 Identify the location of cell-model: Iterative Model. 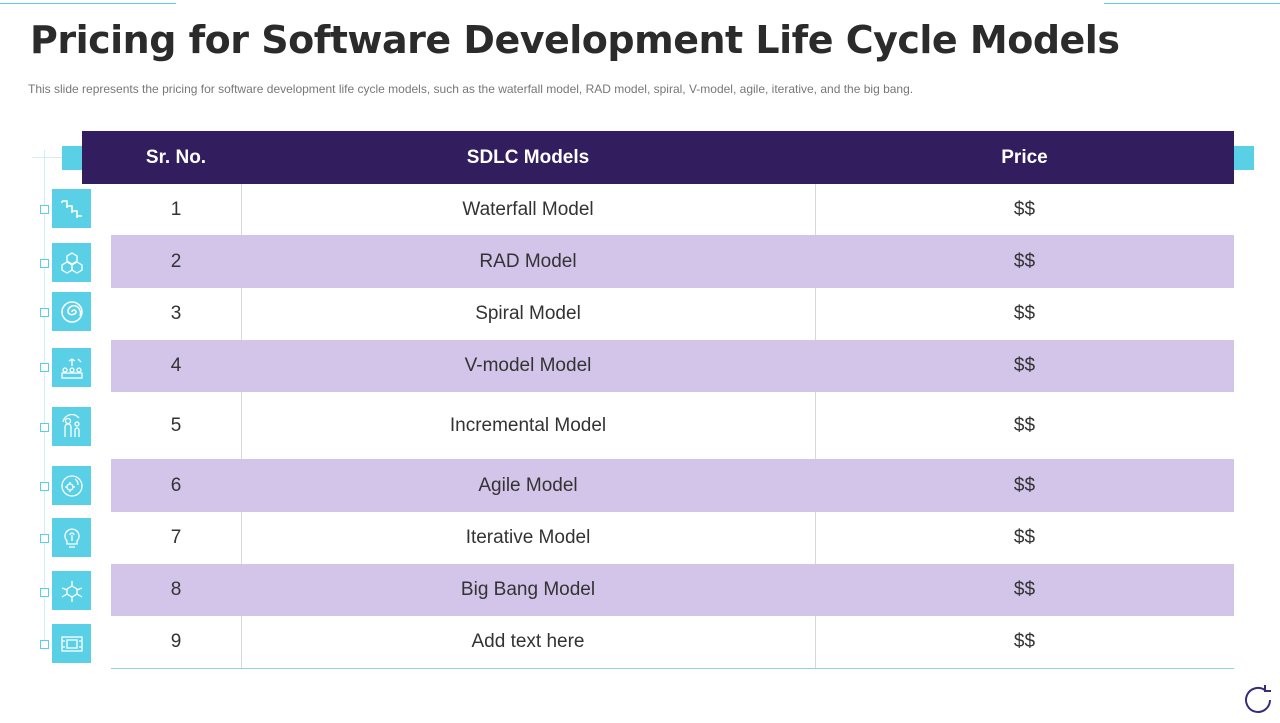
(528, 537).